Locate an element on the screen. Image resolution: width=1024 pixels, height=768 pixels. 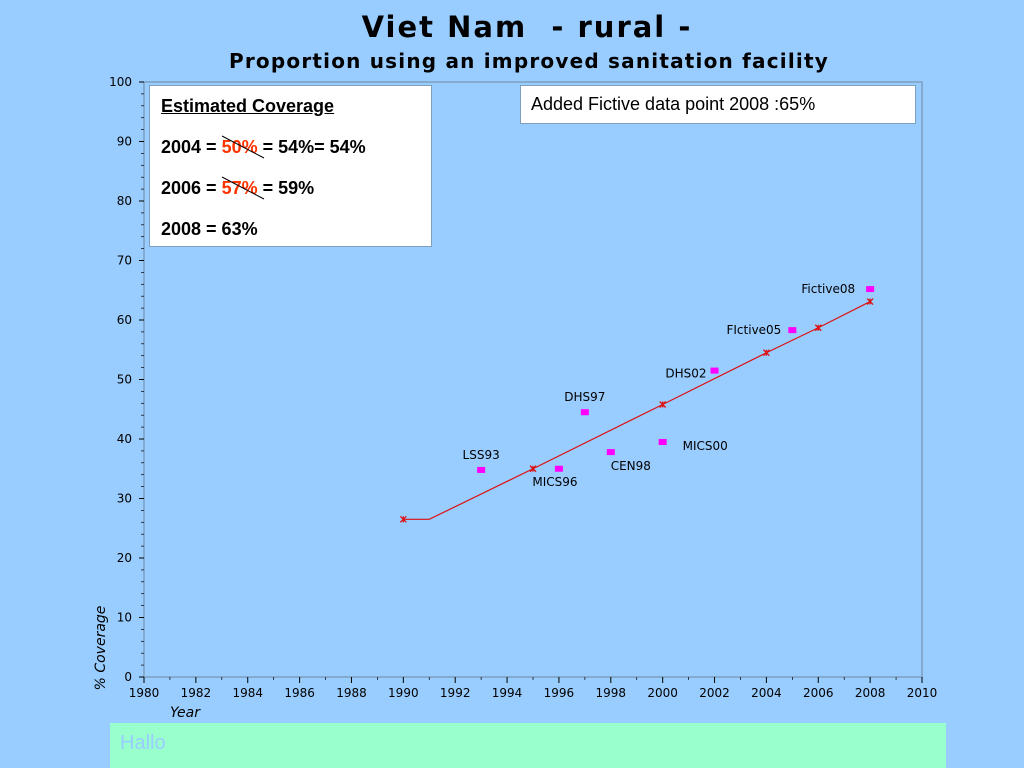
coverage-2004-struck-value: 50% is located at coordinates (239, 147).